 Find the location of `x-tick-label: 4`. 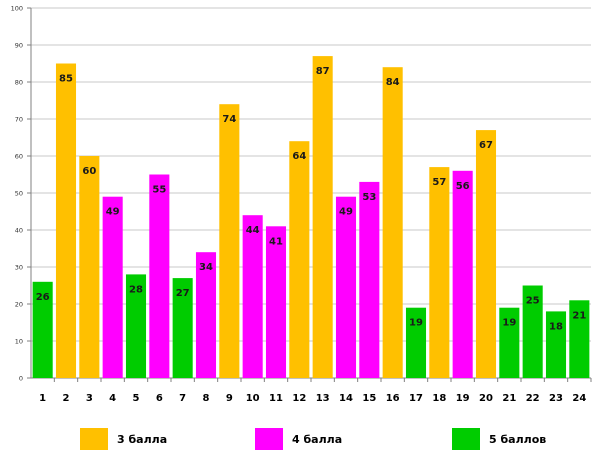

x-tick-label: 4 is located at coordinates (112, 398).